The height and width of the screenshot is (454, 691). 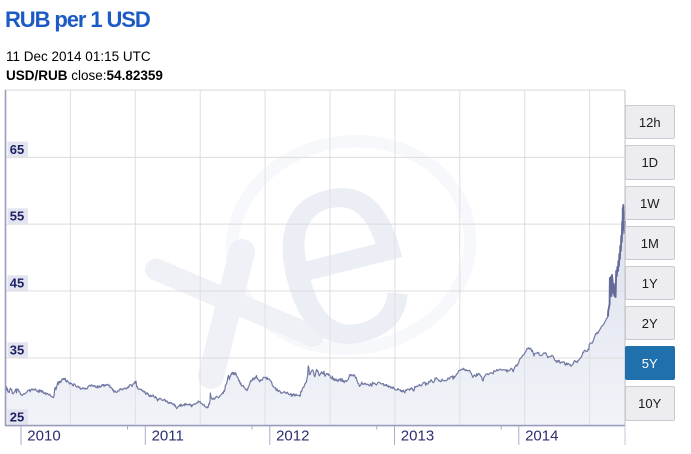 I want to click on svg-text: 2014, so click(x=541, y=436).